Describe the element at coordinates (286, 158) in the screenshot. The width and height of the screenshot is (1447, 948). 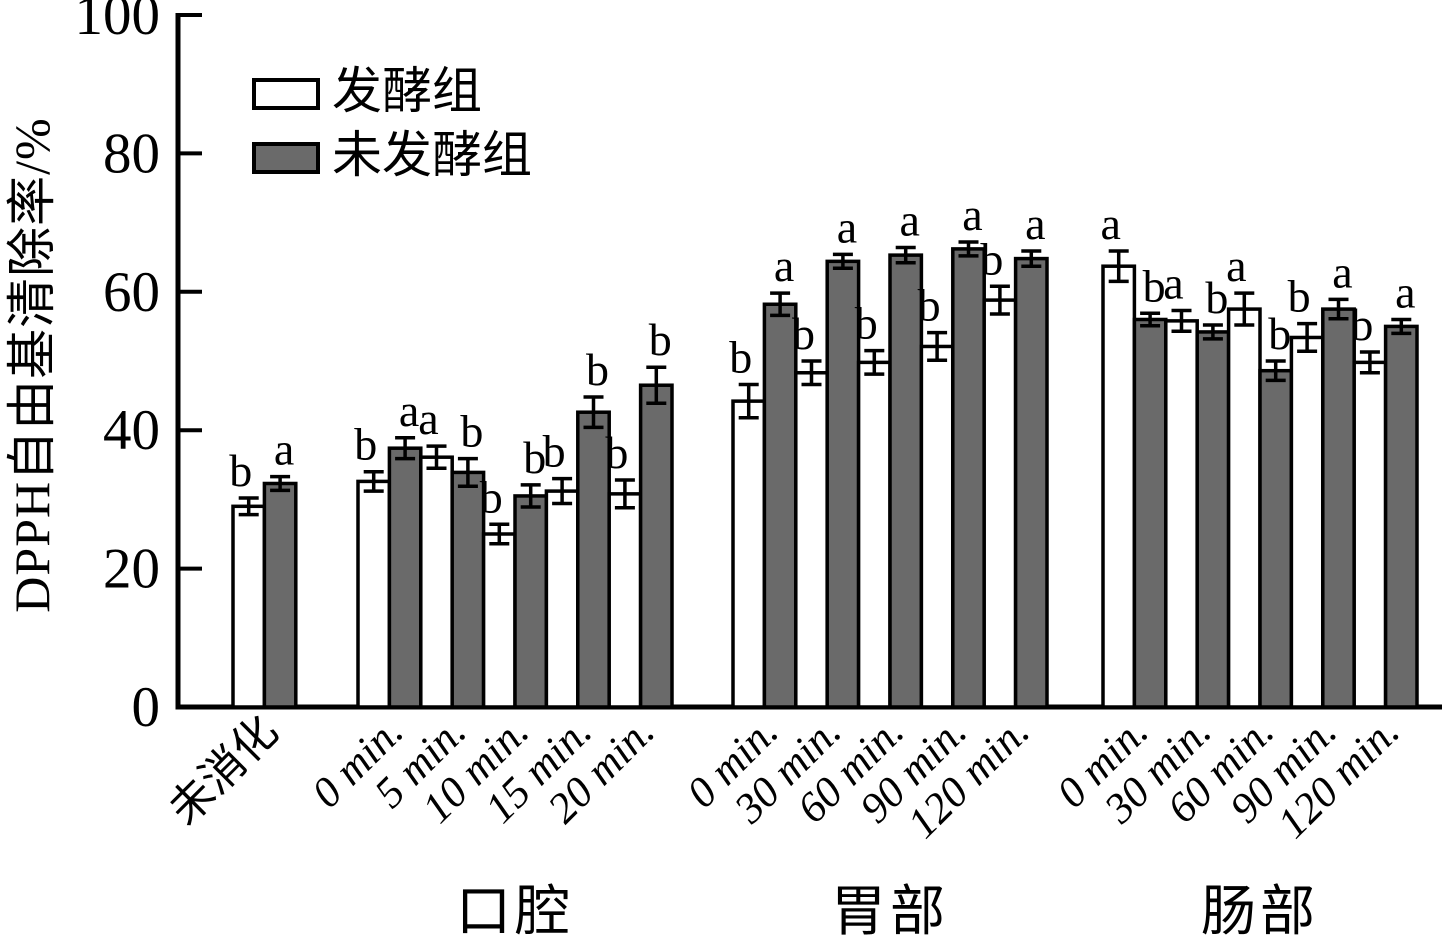
I see `legend-swatch-unfermented` at that location.